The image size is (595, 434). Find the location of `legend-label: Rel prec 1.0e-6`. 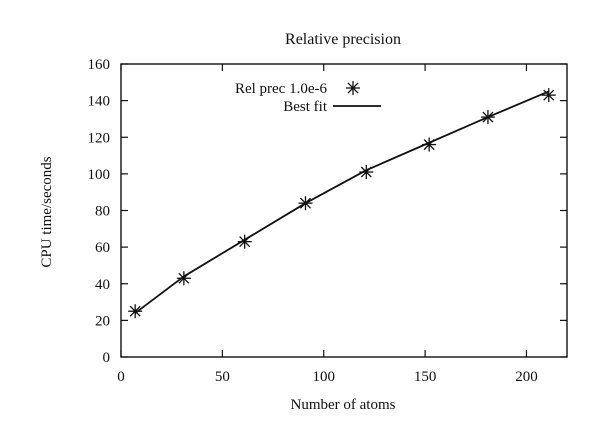

legend-label: Rel prec 1.0e-6 is located at coordinates (281, 89).